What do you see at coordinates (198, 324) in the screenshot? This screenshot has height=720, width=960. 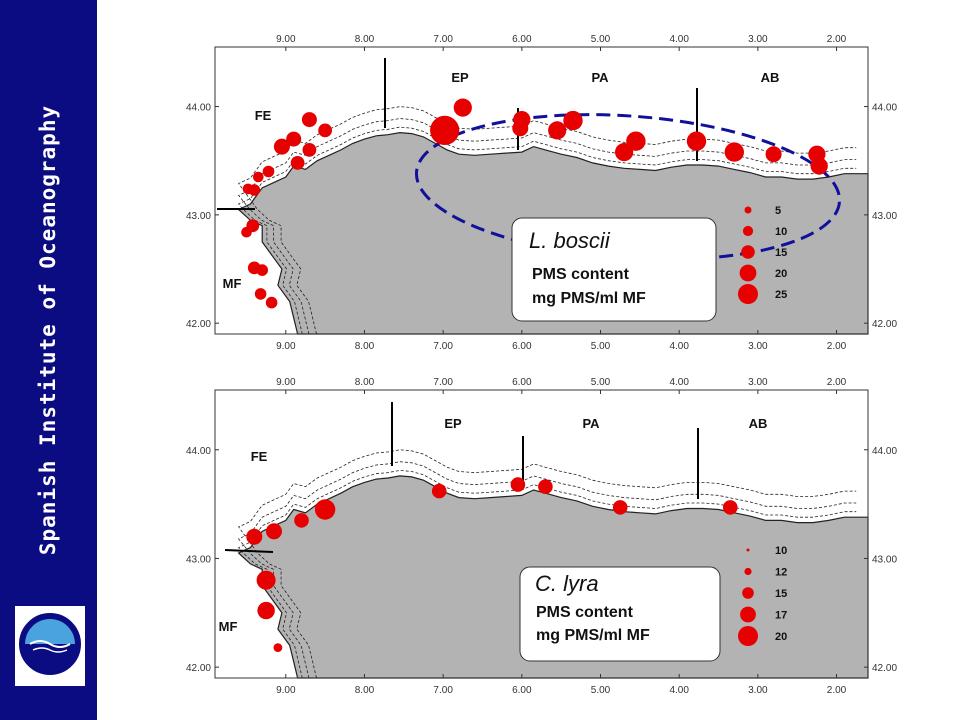 I see `y-tick-label-left: 42.00` at bounding box center [198, 324].